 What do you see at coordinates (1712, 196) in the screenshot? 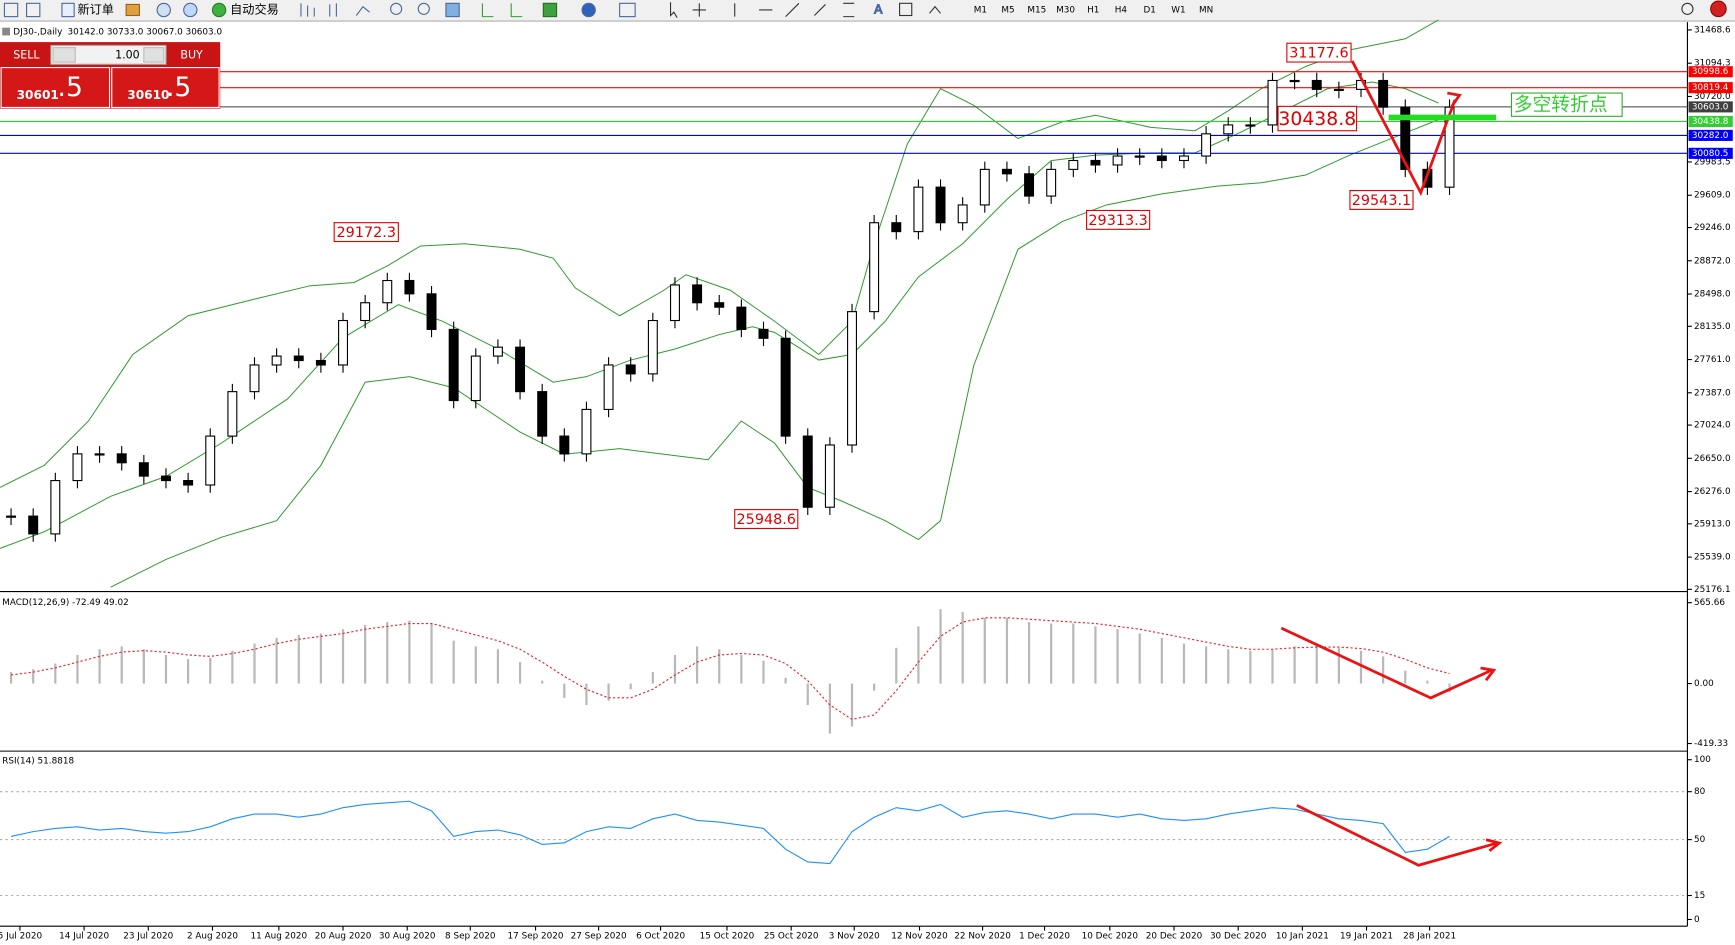
I see `y-tick-label: 29609.0` at bounding box center [1712, 196].